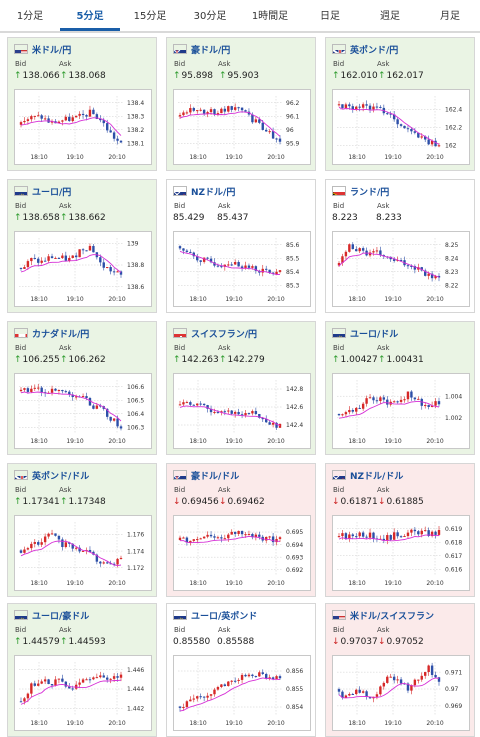  What do you see at coordinates (339, 348) in the screenshot?
I see `bid-label: Bid` at bounding box center [339, 348].